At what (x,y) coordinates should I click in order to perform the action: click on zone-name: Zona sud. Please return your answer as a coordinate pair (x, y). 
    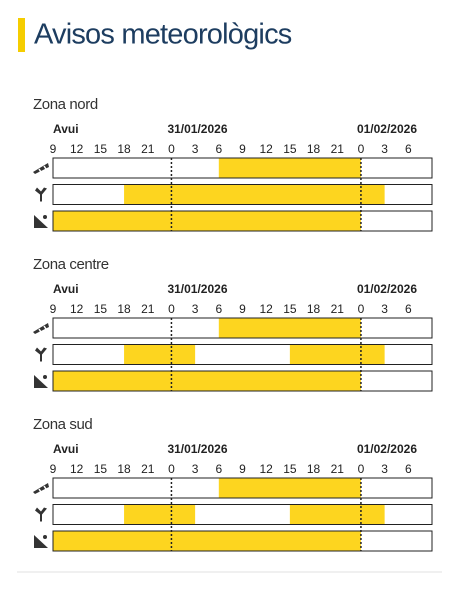
    Looking at the image, I should click on (62, 424).